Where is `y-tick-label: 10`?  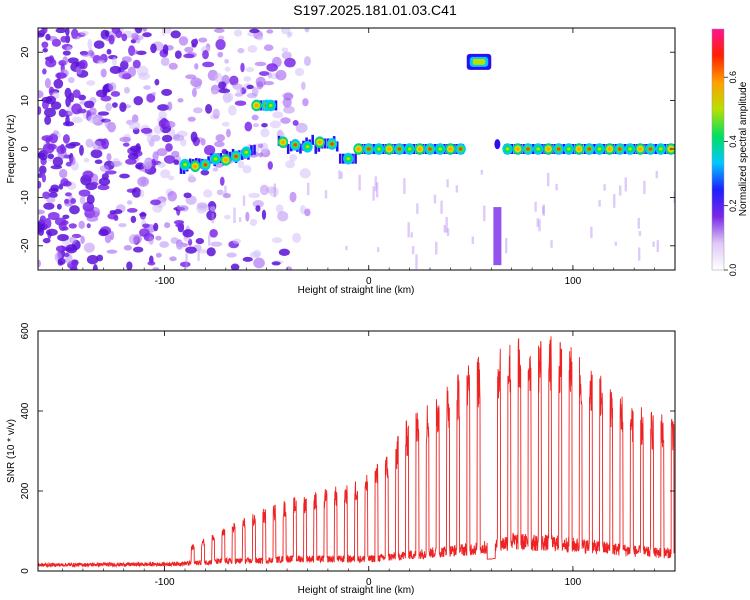
y-tick-label: 10 is located at coordinates (25, 101).